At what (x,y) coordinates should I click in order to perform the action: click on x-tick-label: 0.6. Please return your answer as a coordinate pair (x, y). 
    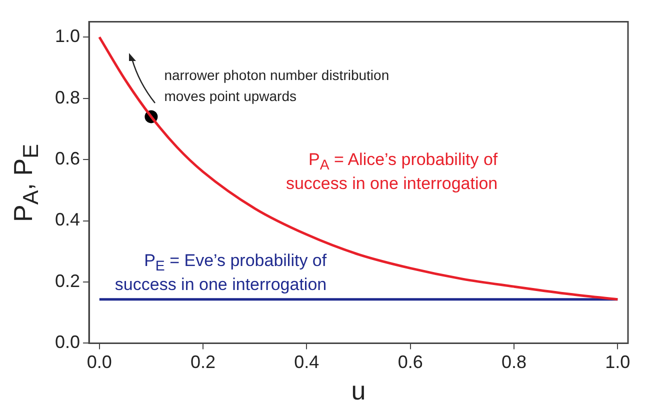
    Looking at the image, I should click on (410, 362).